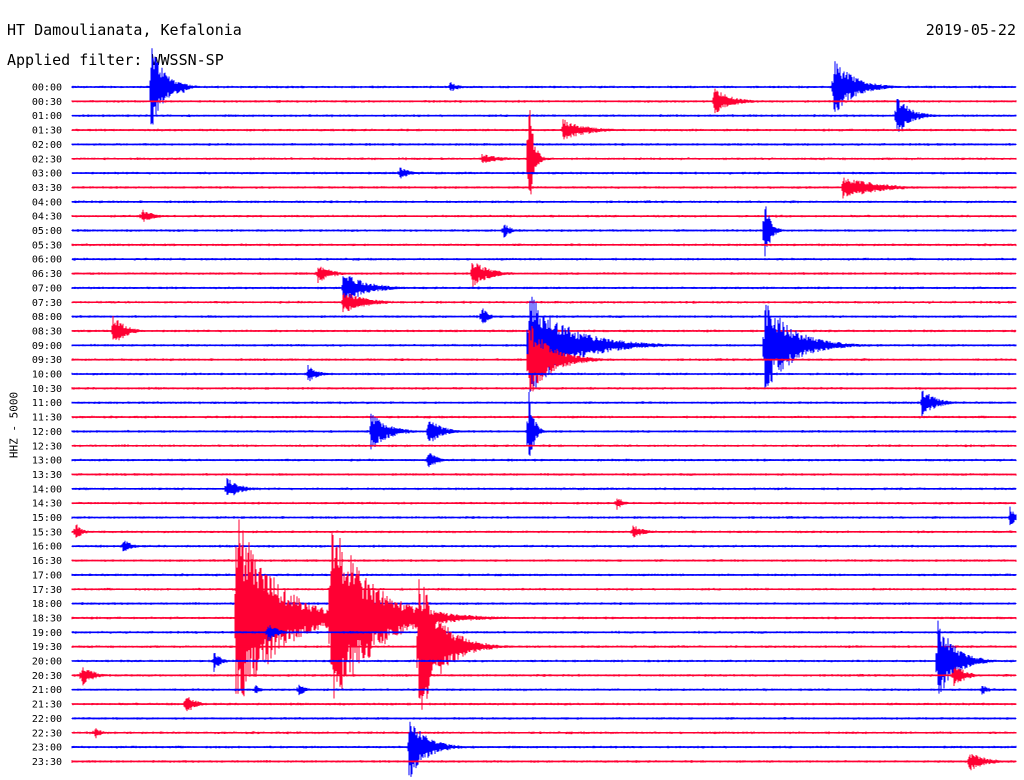 This screenshot has width=1024, height=780. Describe the element at coordinates (47, 288) in the screenshot. I see `row-label: 07:00` at that location.